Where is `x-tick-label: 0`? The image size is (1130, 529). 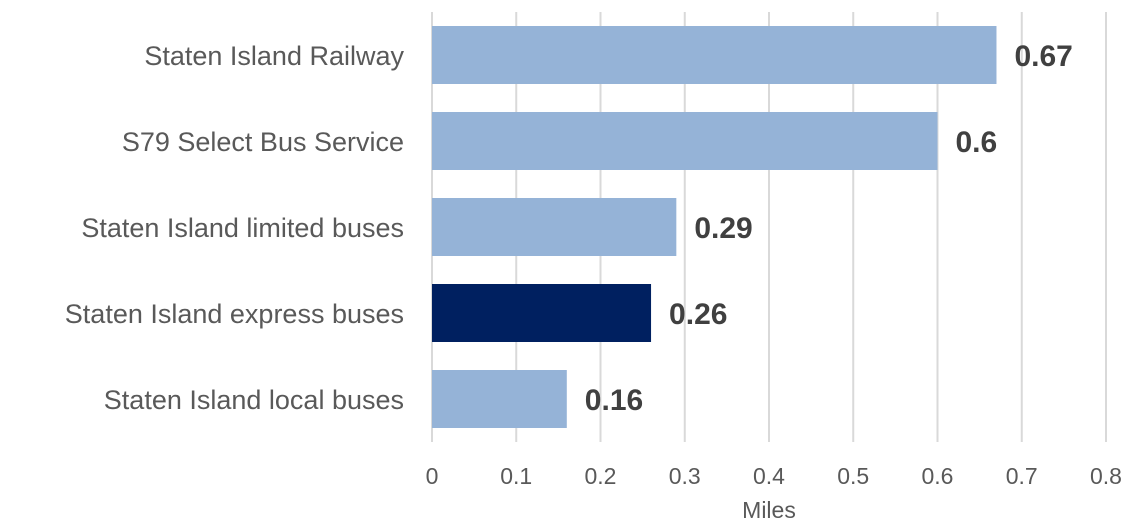
x-tick-label: 0 is located at coordinates (432, 476).